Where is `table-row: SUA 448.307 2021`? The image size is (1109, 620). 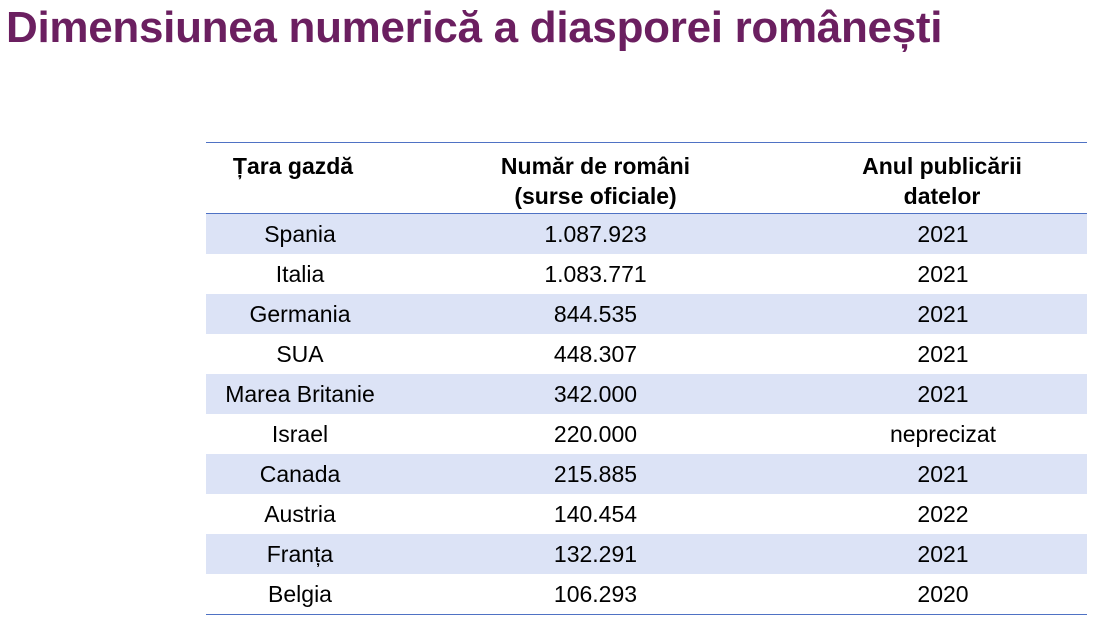
table-row: SUA 448.307 2021 is located at coordinates (646, 354).